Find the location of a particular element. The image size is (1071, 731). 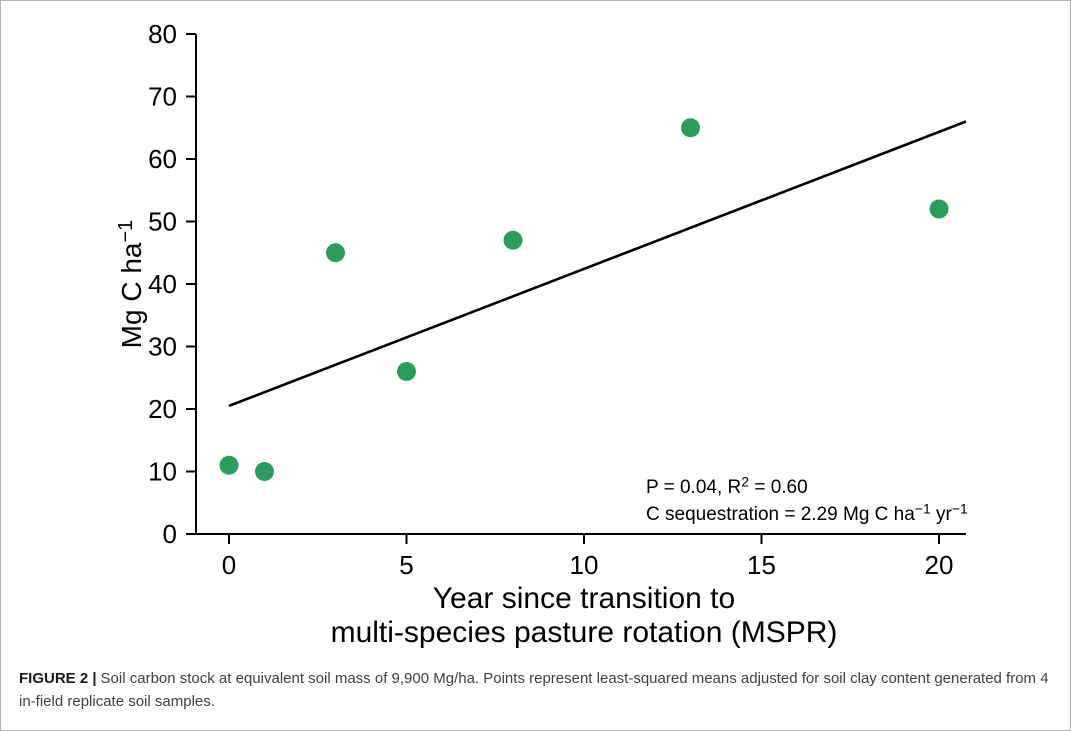

y-tick-label: 10 is located at coordinates (162, 472).